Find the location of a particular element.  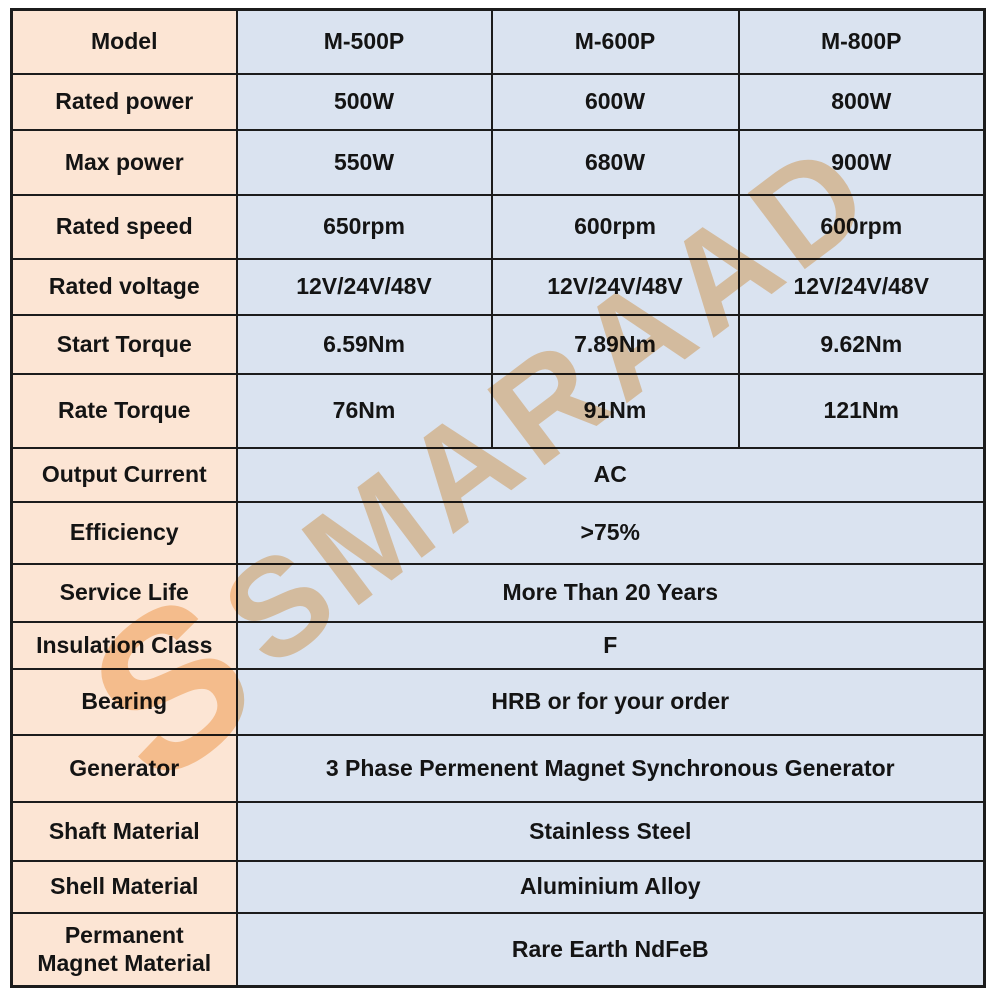

model-cell-1: M-500P is located at coordinates (364, 41).